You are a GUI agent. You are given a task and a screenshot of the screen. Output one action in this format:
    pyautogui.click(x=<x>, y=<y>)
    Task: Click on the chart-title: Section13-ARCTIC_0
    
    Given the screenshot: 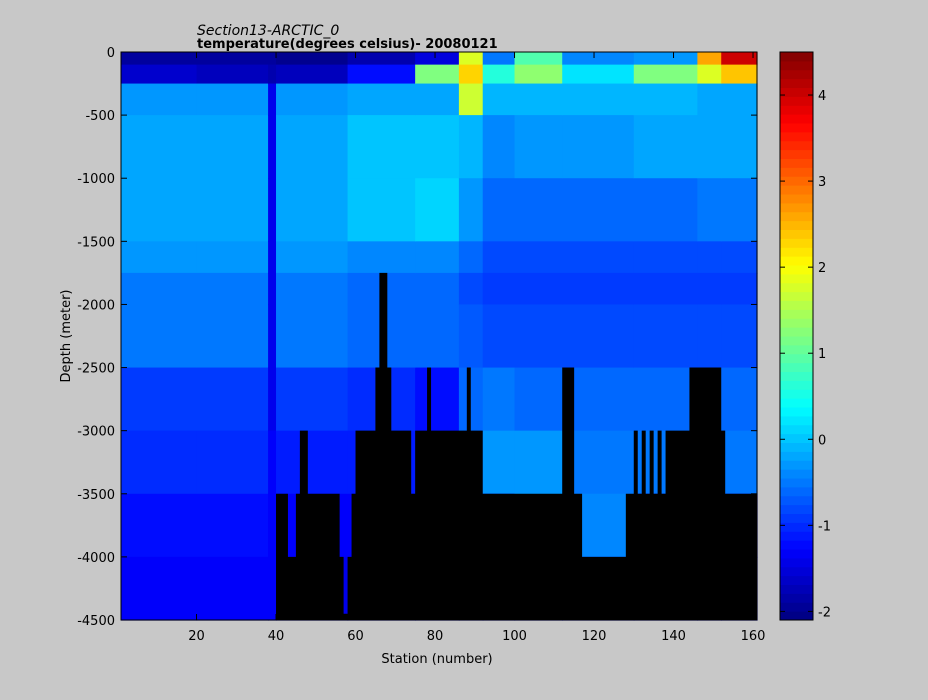 What is the action you would take?
    pyautogui.click(x=268, y=31)
    